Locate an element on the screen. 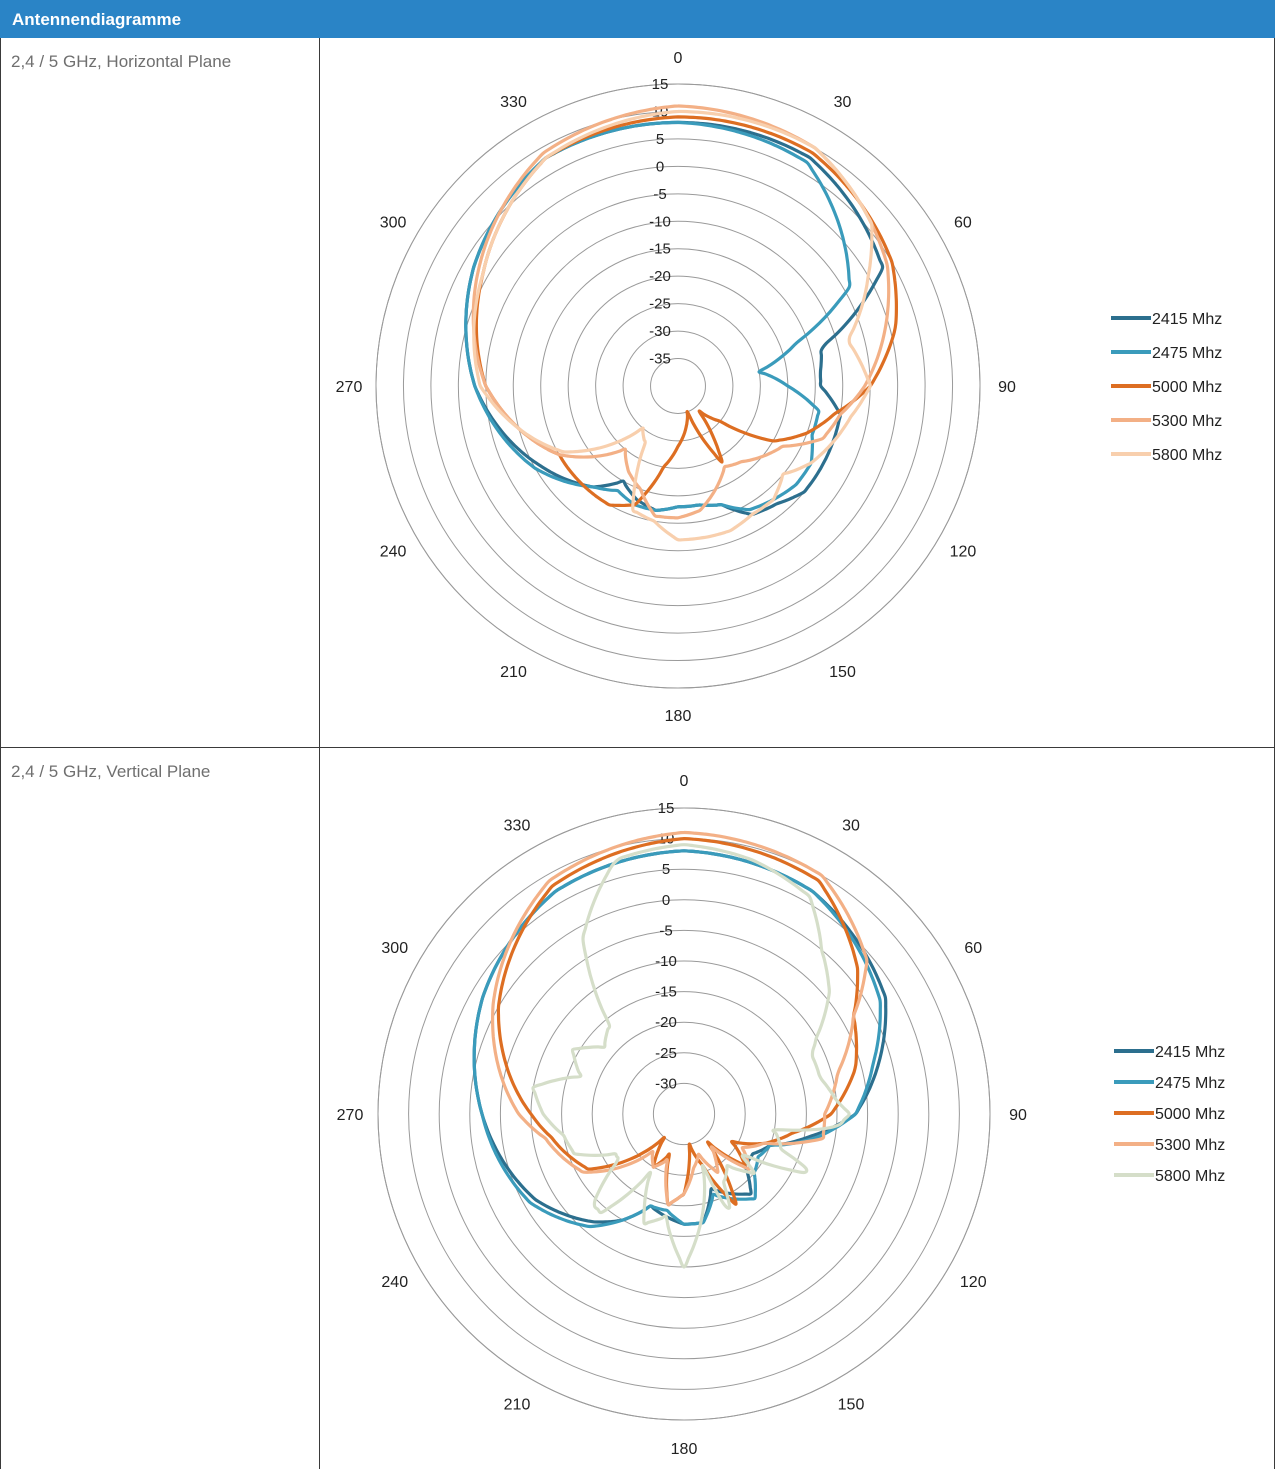 The image size is (1275, 1474). radial-tick-label: -35 is located at coordinates (660, 359).